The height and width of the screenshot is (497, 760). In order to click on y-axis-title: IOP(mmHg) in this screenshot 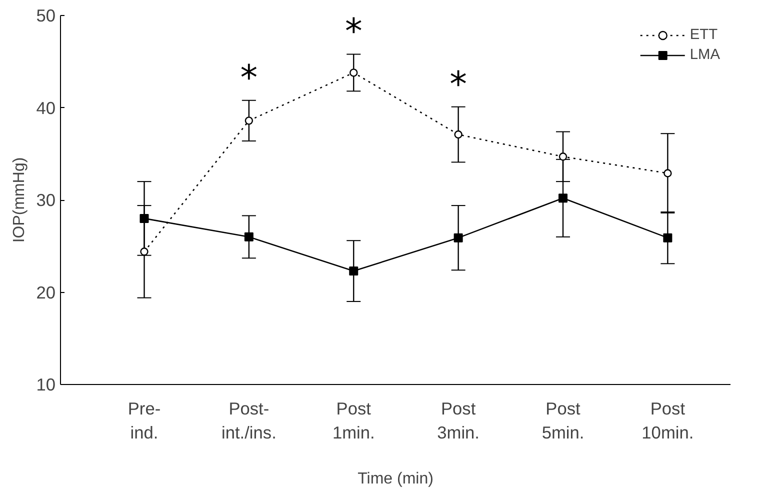, I will do `click(19, 200)`.